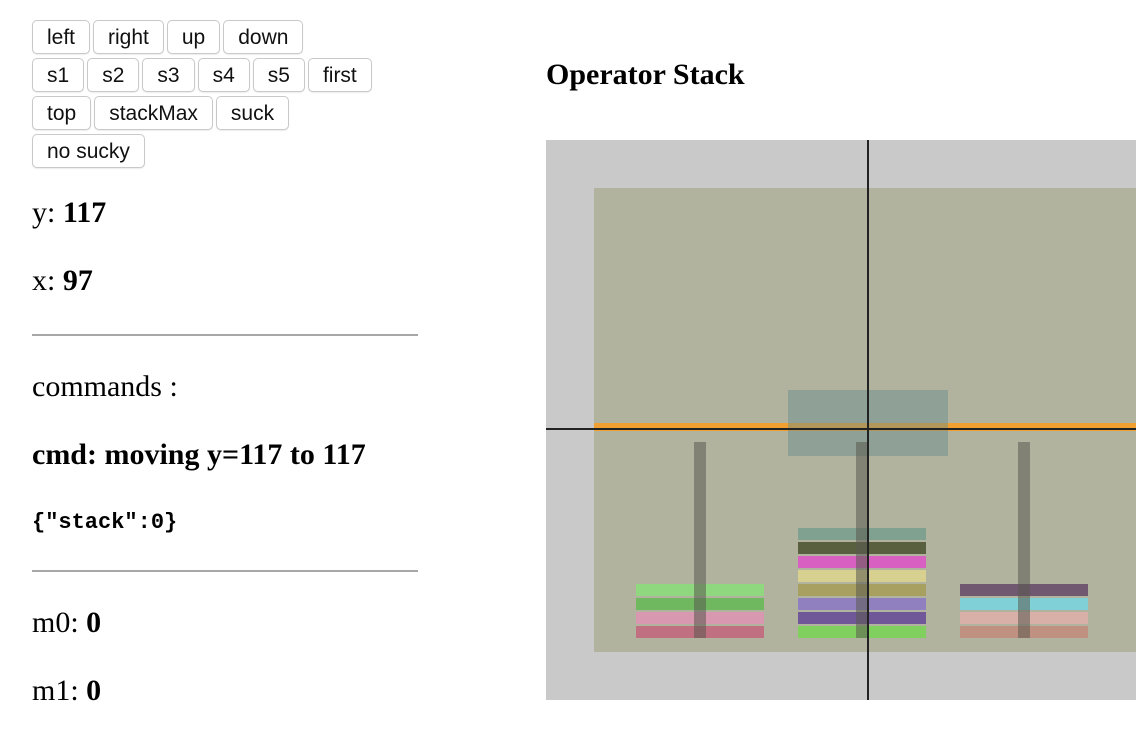  I want to click on top-button: top, so click(62, 113).